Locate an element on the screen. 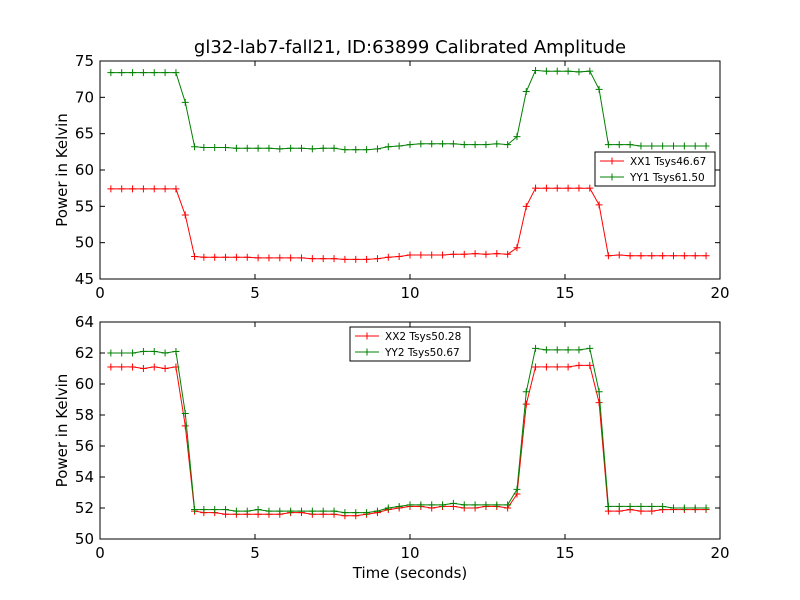 This screenshot has width=800, height=600. y-tick-label: 52 is located at coordinates (84, 508).